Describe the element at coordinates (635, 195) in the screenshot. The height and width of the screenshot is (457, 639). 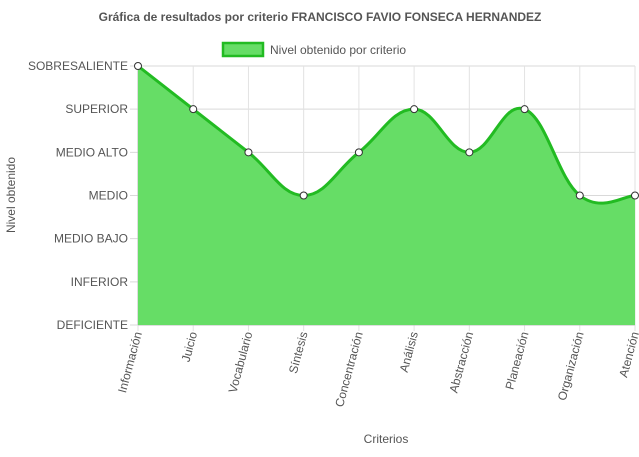
I see `data-point-Atención` at that location.